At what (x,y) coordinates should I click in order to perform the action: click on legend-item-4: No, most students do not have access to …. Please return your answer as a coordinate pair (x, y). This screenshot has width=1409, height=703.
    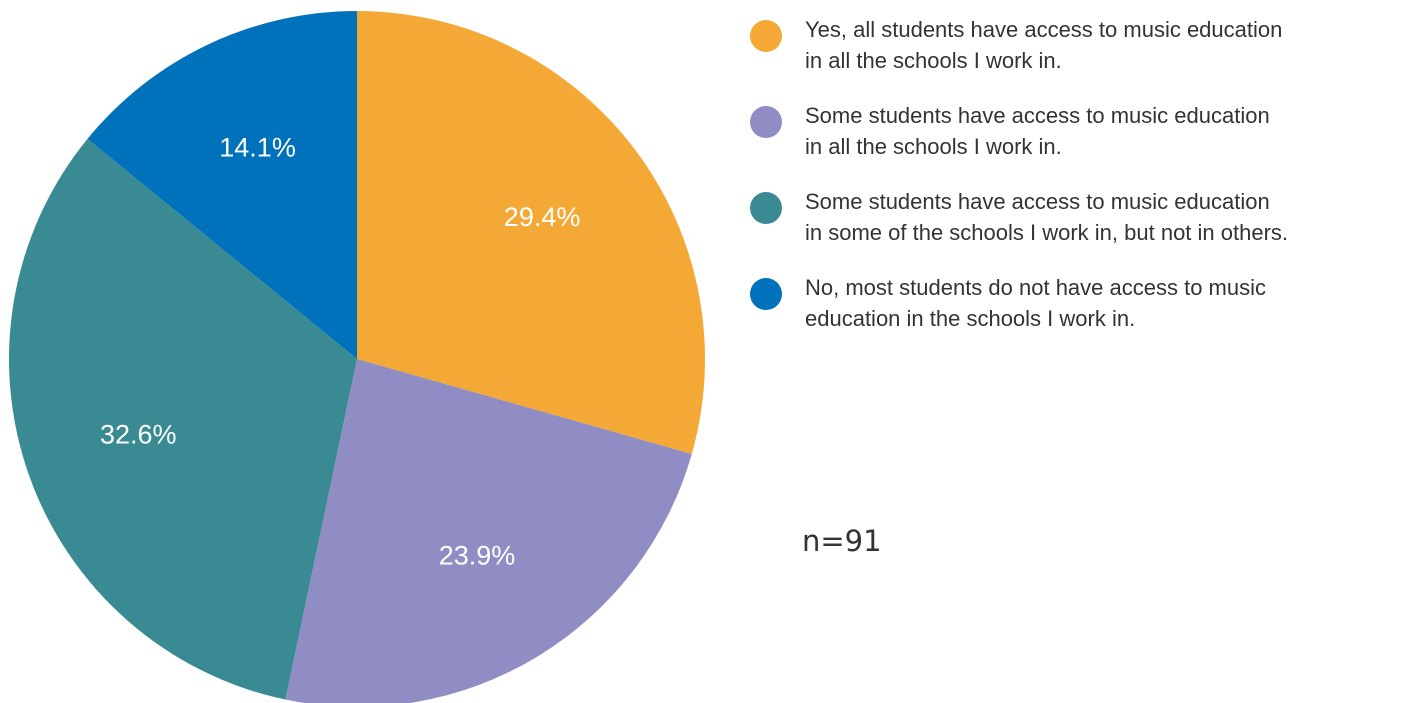
    Looking at the image, I should click on (1075, 303).